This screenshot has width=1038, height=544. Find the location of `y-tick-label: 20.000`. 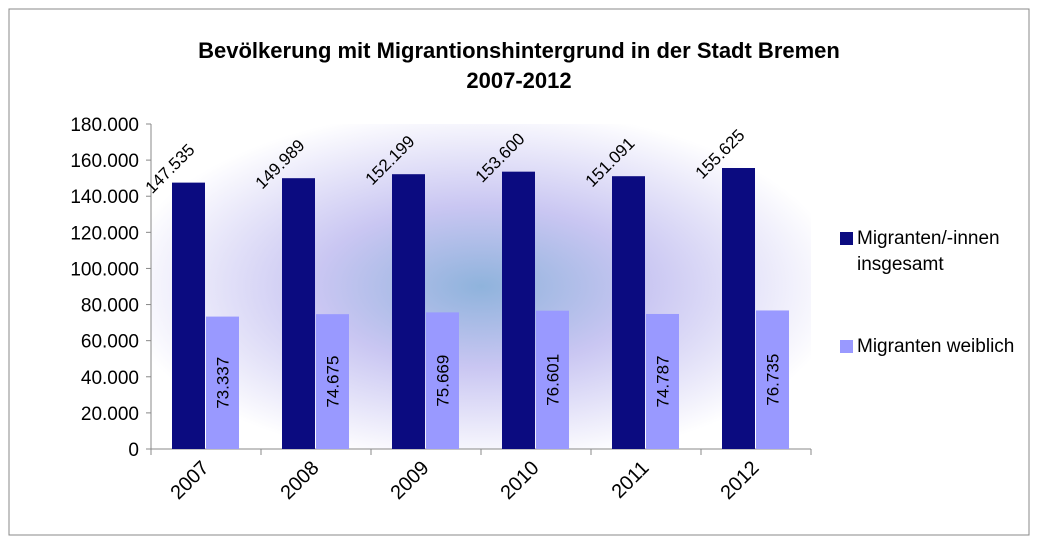

y-tick-label: 20.000 is located at coordinates (110, 414).